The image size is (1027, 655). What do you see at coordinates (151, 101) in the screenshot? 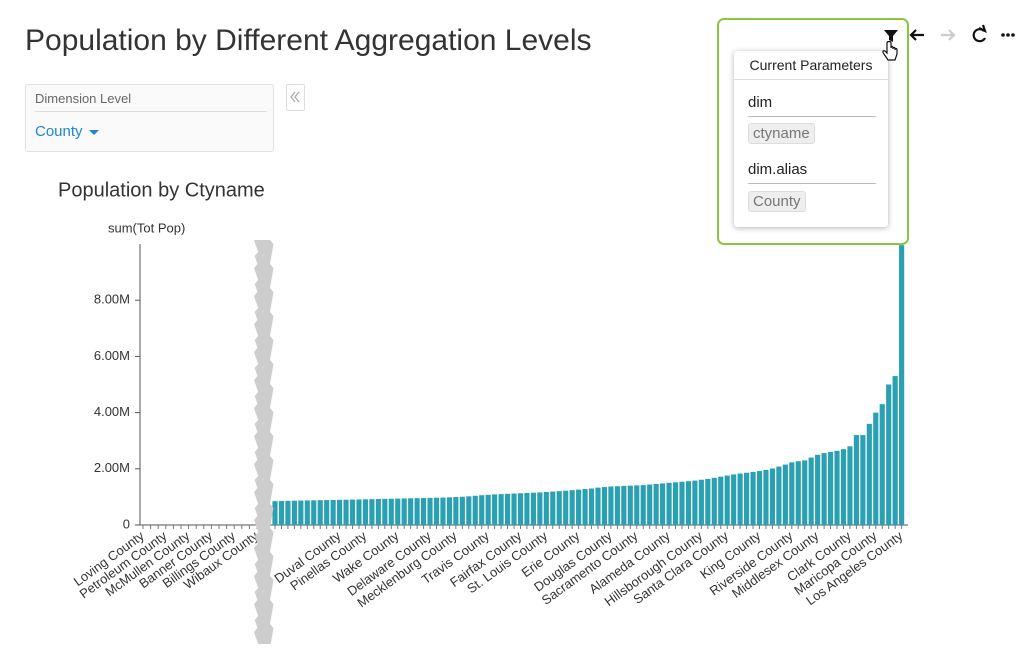
I see `filter-label: Dimension Level` at bounding box center [151, 101].